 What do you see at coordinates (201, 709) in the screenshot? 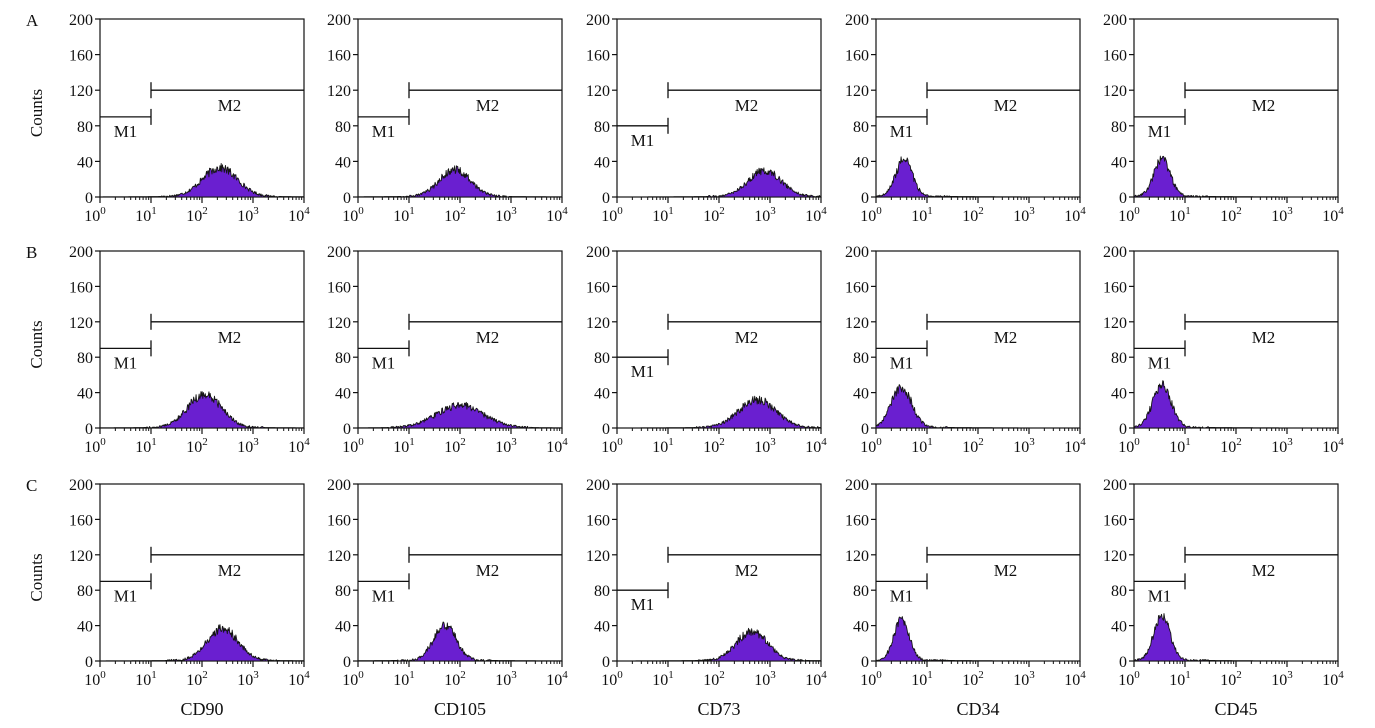
I see `column-label-cd90: CD90` at bounding box center [201, 709].